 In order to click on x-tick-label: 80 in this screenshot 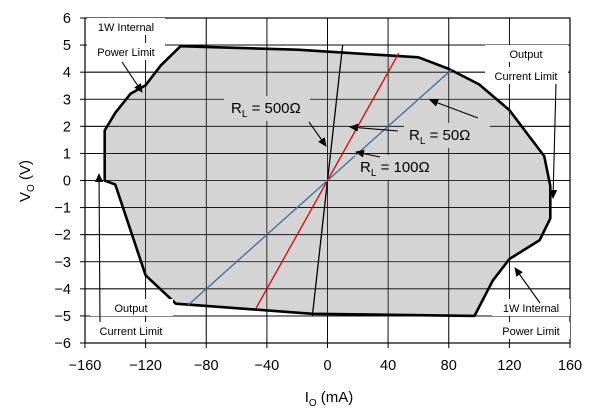, I will do `click(449, 366)`.